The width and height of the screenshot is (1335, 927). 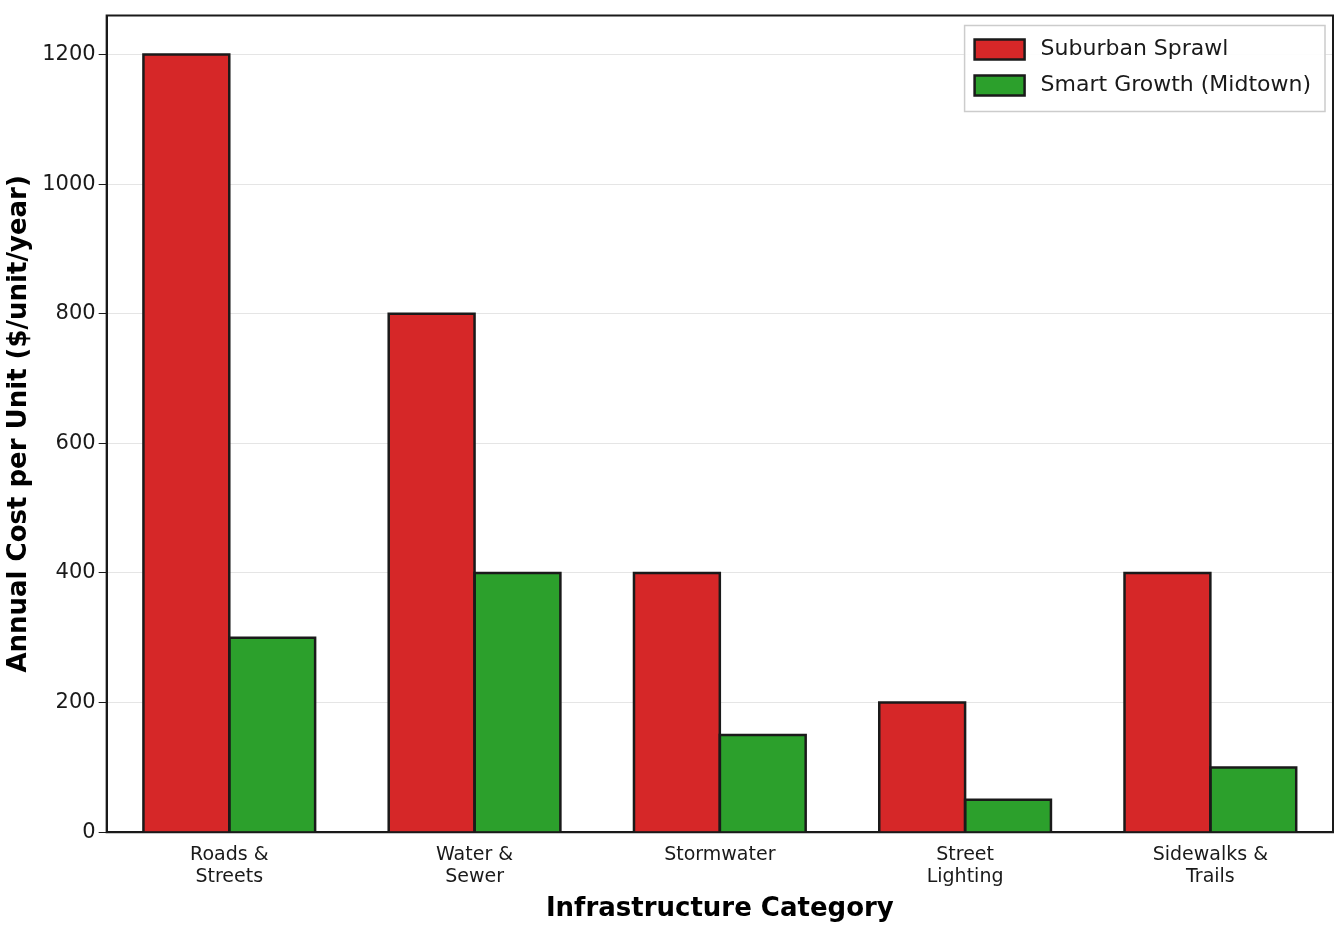 What do you see at coordinates (75, 571) in the screenshot?
I see `y-tick-label: 400` at bounding box center [75, 571].